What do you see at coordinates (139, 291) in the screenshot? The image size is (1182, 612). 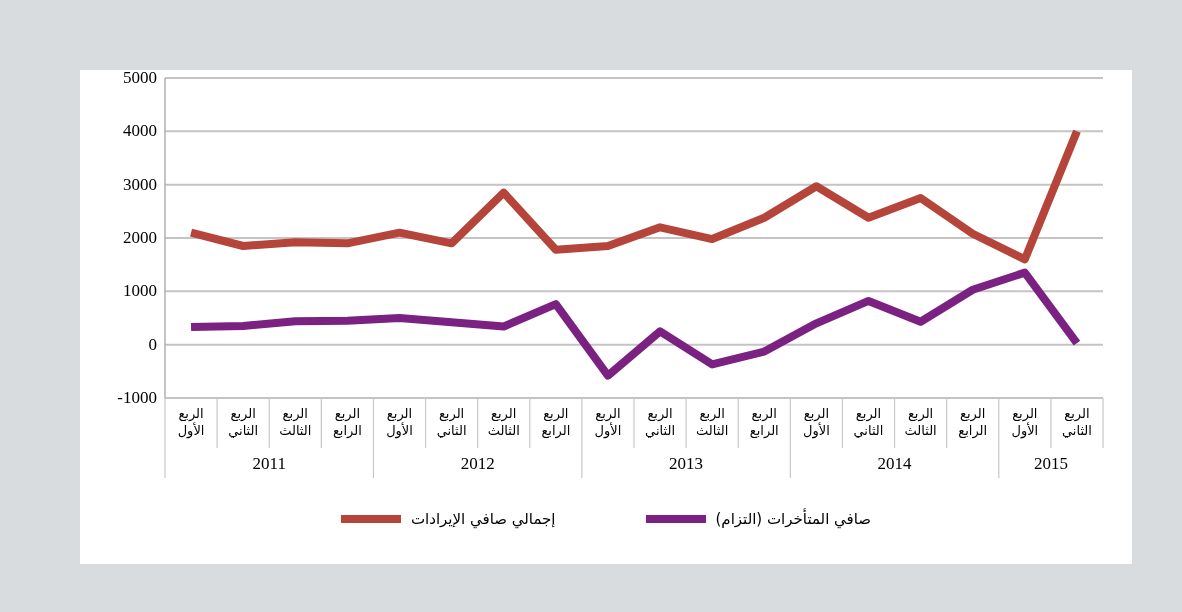 I see `y-tick-label: 1000` at bounding box center [139, 291].